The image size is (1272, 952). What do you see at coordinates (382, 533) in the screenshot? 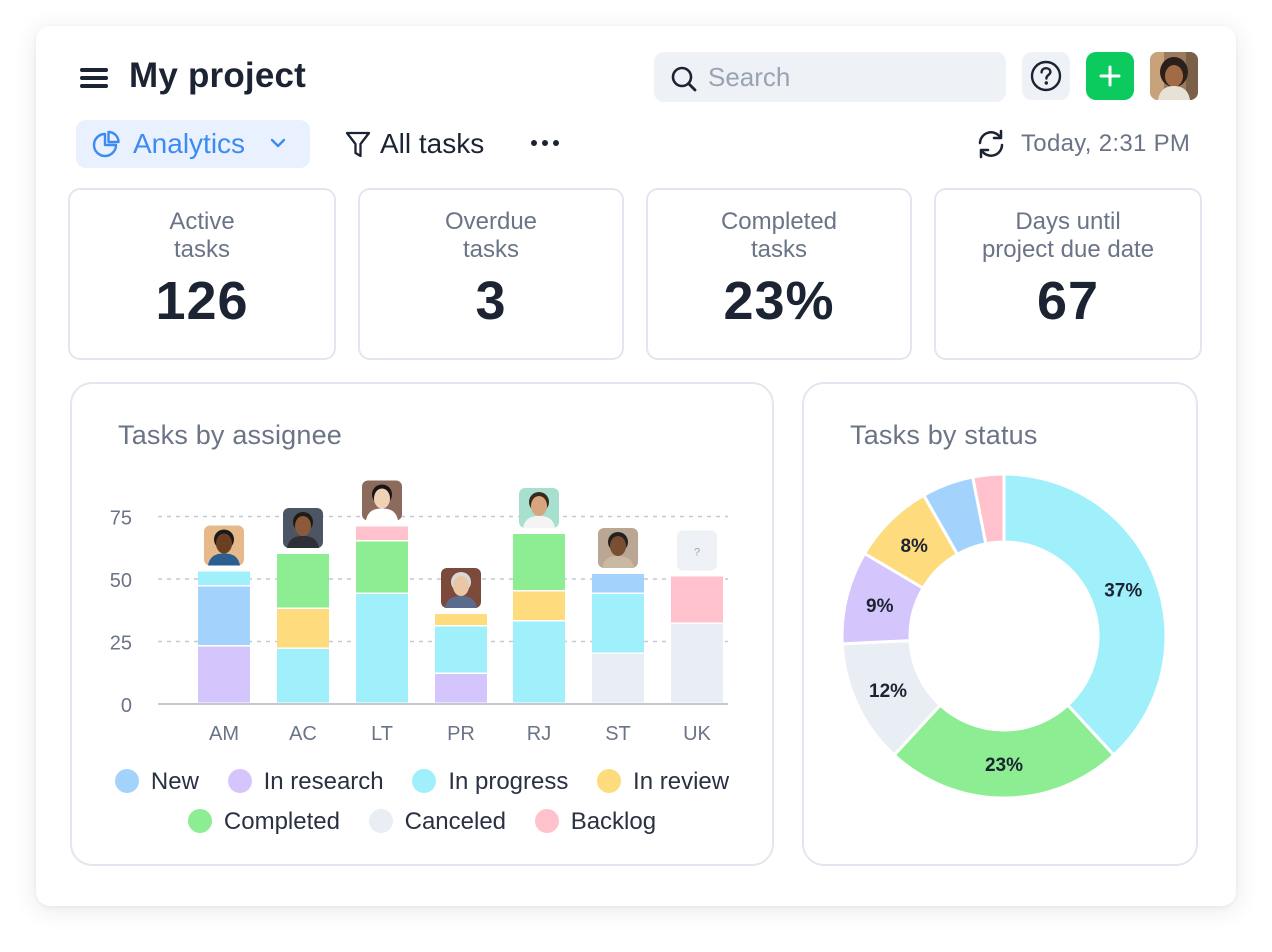
I see `bar-segment-lt-backlog` at bounding box center [382, 533].